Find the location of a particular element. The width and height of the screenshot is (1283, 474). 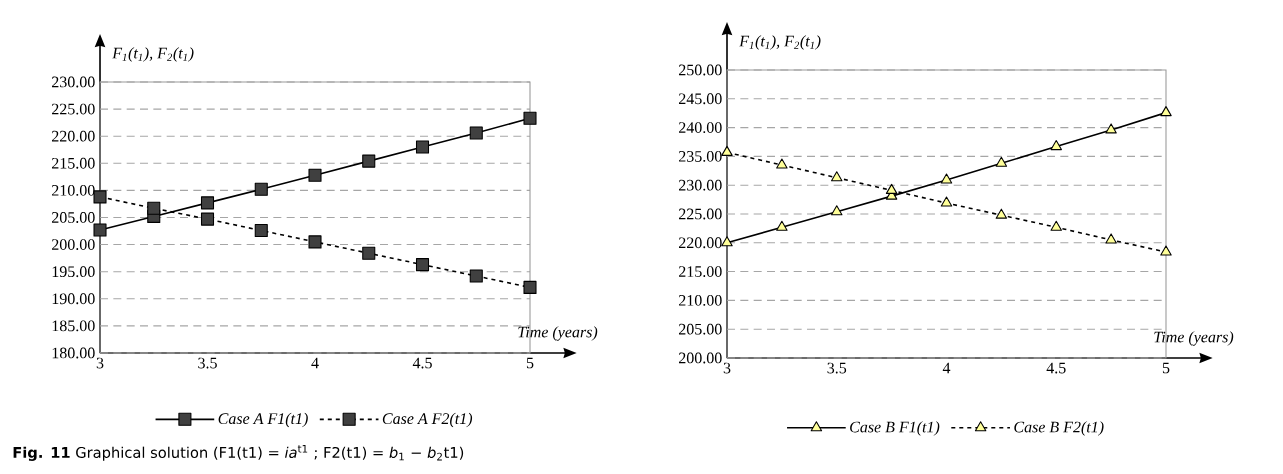

y-tick-label: 245.00 is located at coordinates (700, 99).